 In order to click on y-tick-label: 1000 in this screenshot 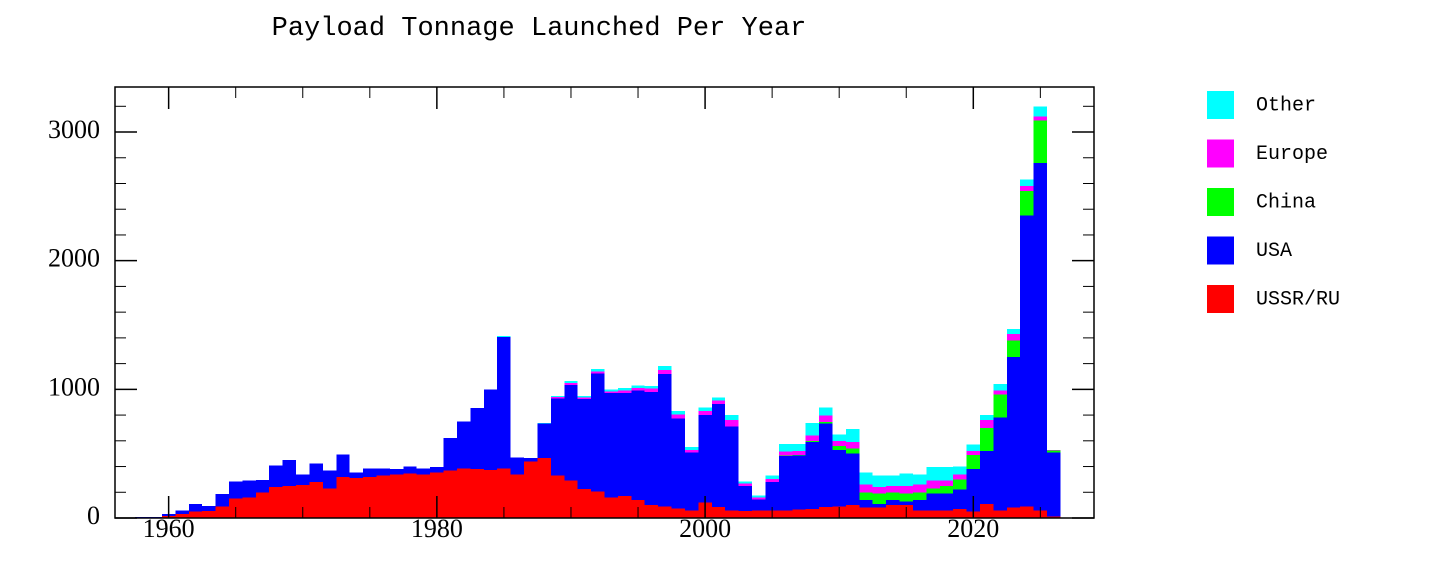, I will do `click(74, 386)`.